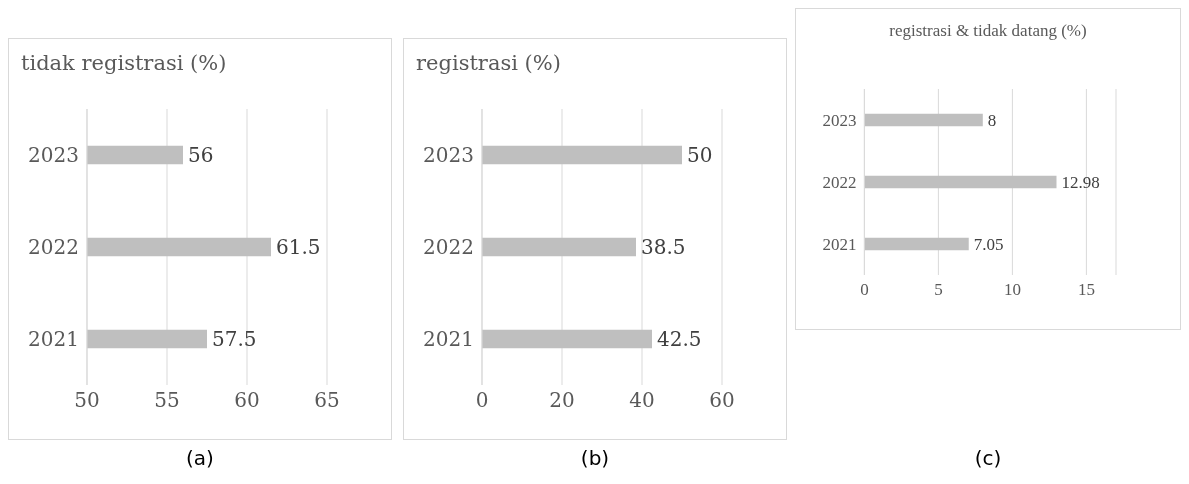  Describe the element at coordinates (124, 63) in the screenshot. I see `chart-title: tidak registrasi (%)` at that location.